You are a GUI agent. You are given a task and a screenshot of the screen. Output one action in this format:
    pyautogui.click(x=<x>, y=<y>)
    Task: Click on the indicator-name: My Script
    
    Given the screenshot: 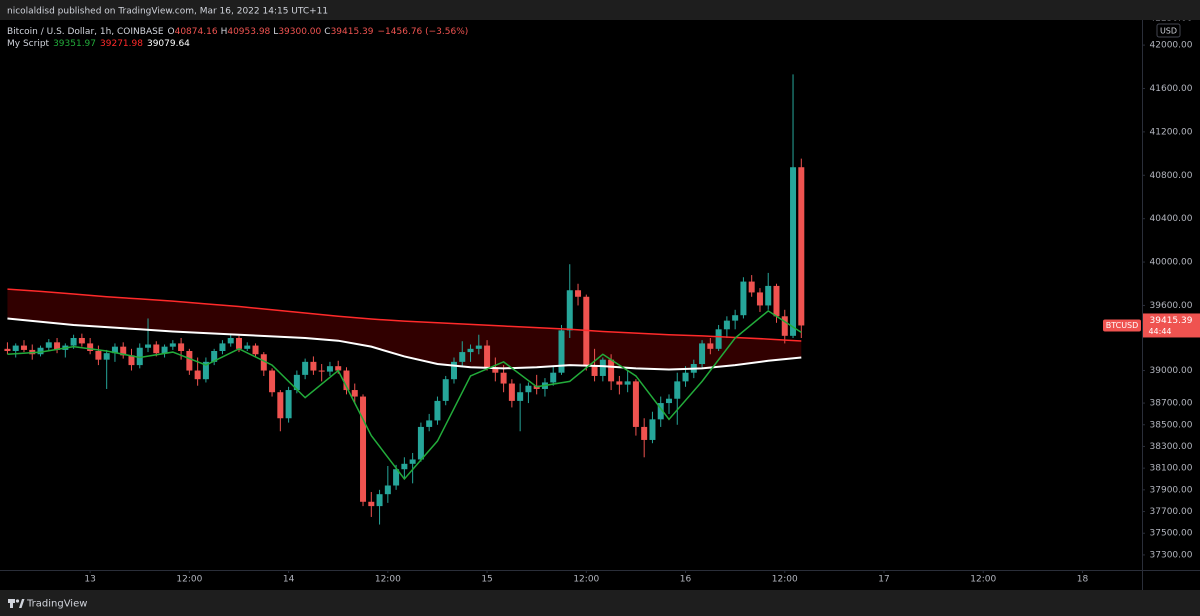 What is the action you would take?
    pyautogui.click(x=28, y=44)
    